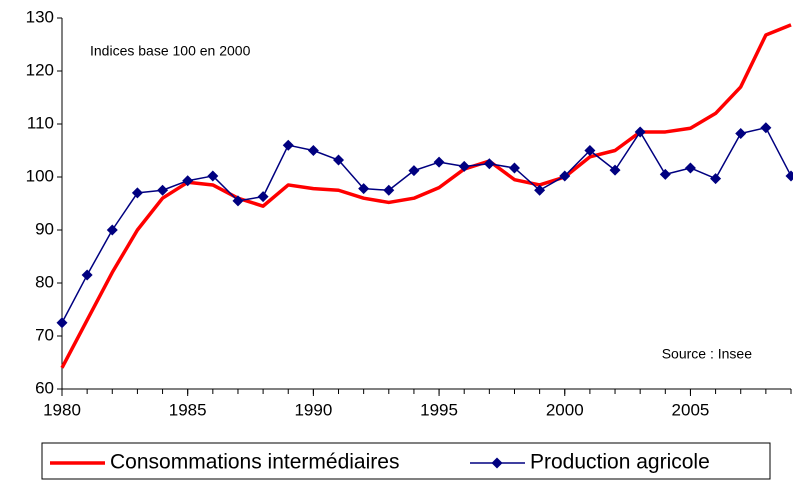 The image size is (793, 481). I want to click on x-tick-label: 1995, so click(439, 409).